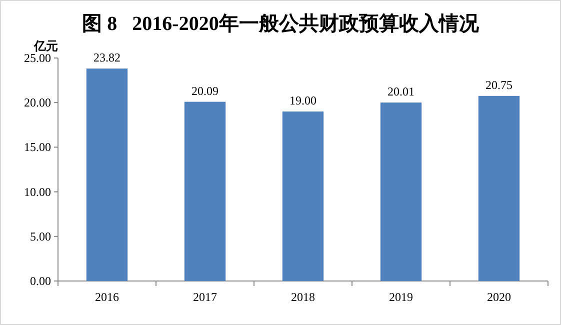 The height and width of the screenshot is (325, 561). What do you see at coordinates (499, 85) in the screenshot?
I see `data-label: 20.75` at bounding box center [499, 85].